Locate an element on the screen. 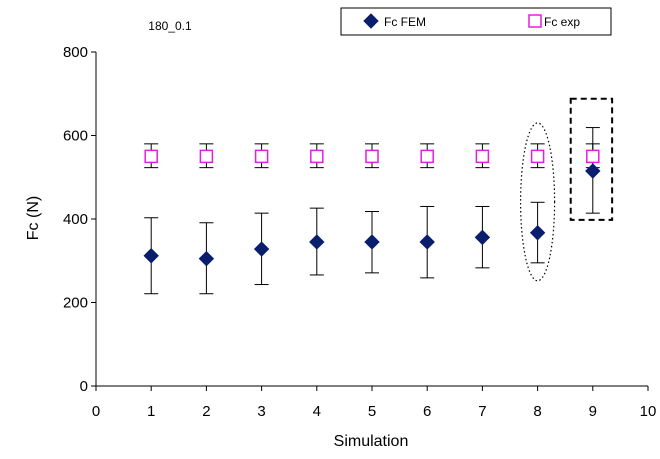 The width and height of the screenshot is (660, 459). x-tick-label: 6 is located at coordinates (427, 411).